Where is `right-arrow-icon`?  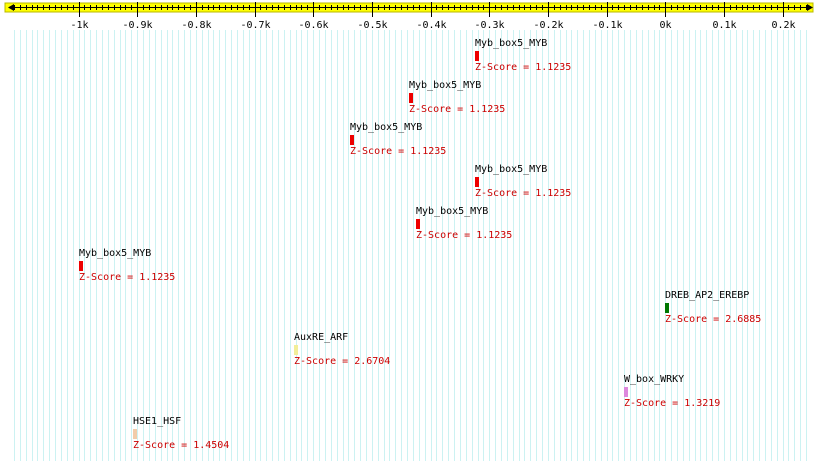
right-arrow-icon is located at coordinates (810, 7).